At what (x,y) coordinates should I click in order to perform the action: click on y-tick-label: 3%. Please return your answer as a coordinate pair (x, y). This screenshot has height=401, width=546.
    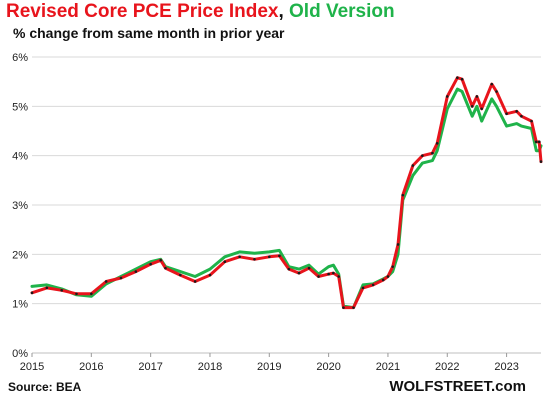
    Looking at the image, I should click on (20, 206).